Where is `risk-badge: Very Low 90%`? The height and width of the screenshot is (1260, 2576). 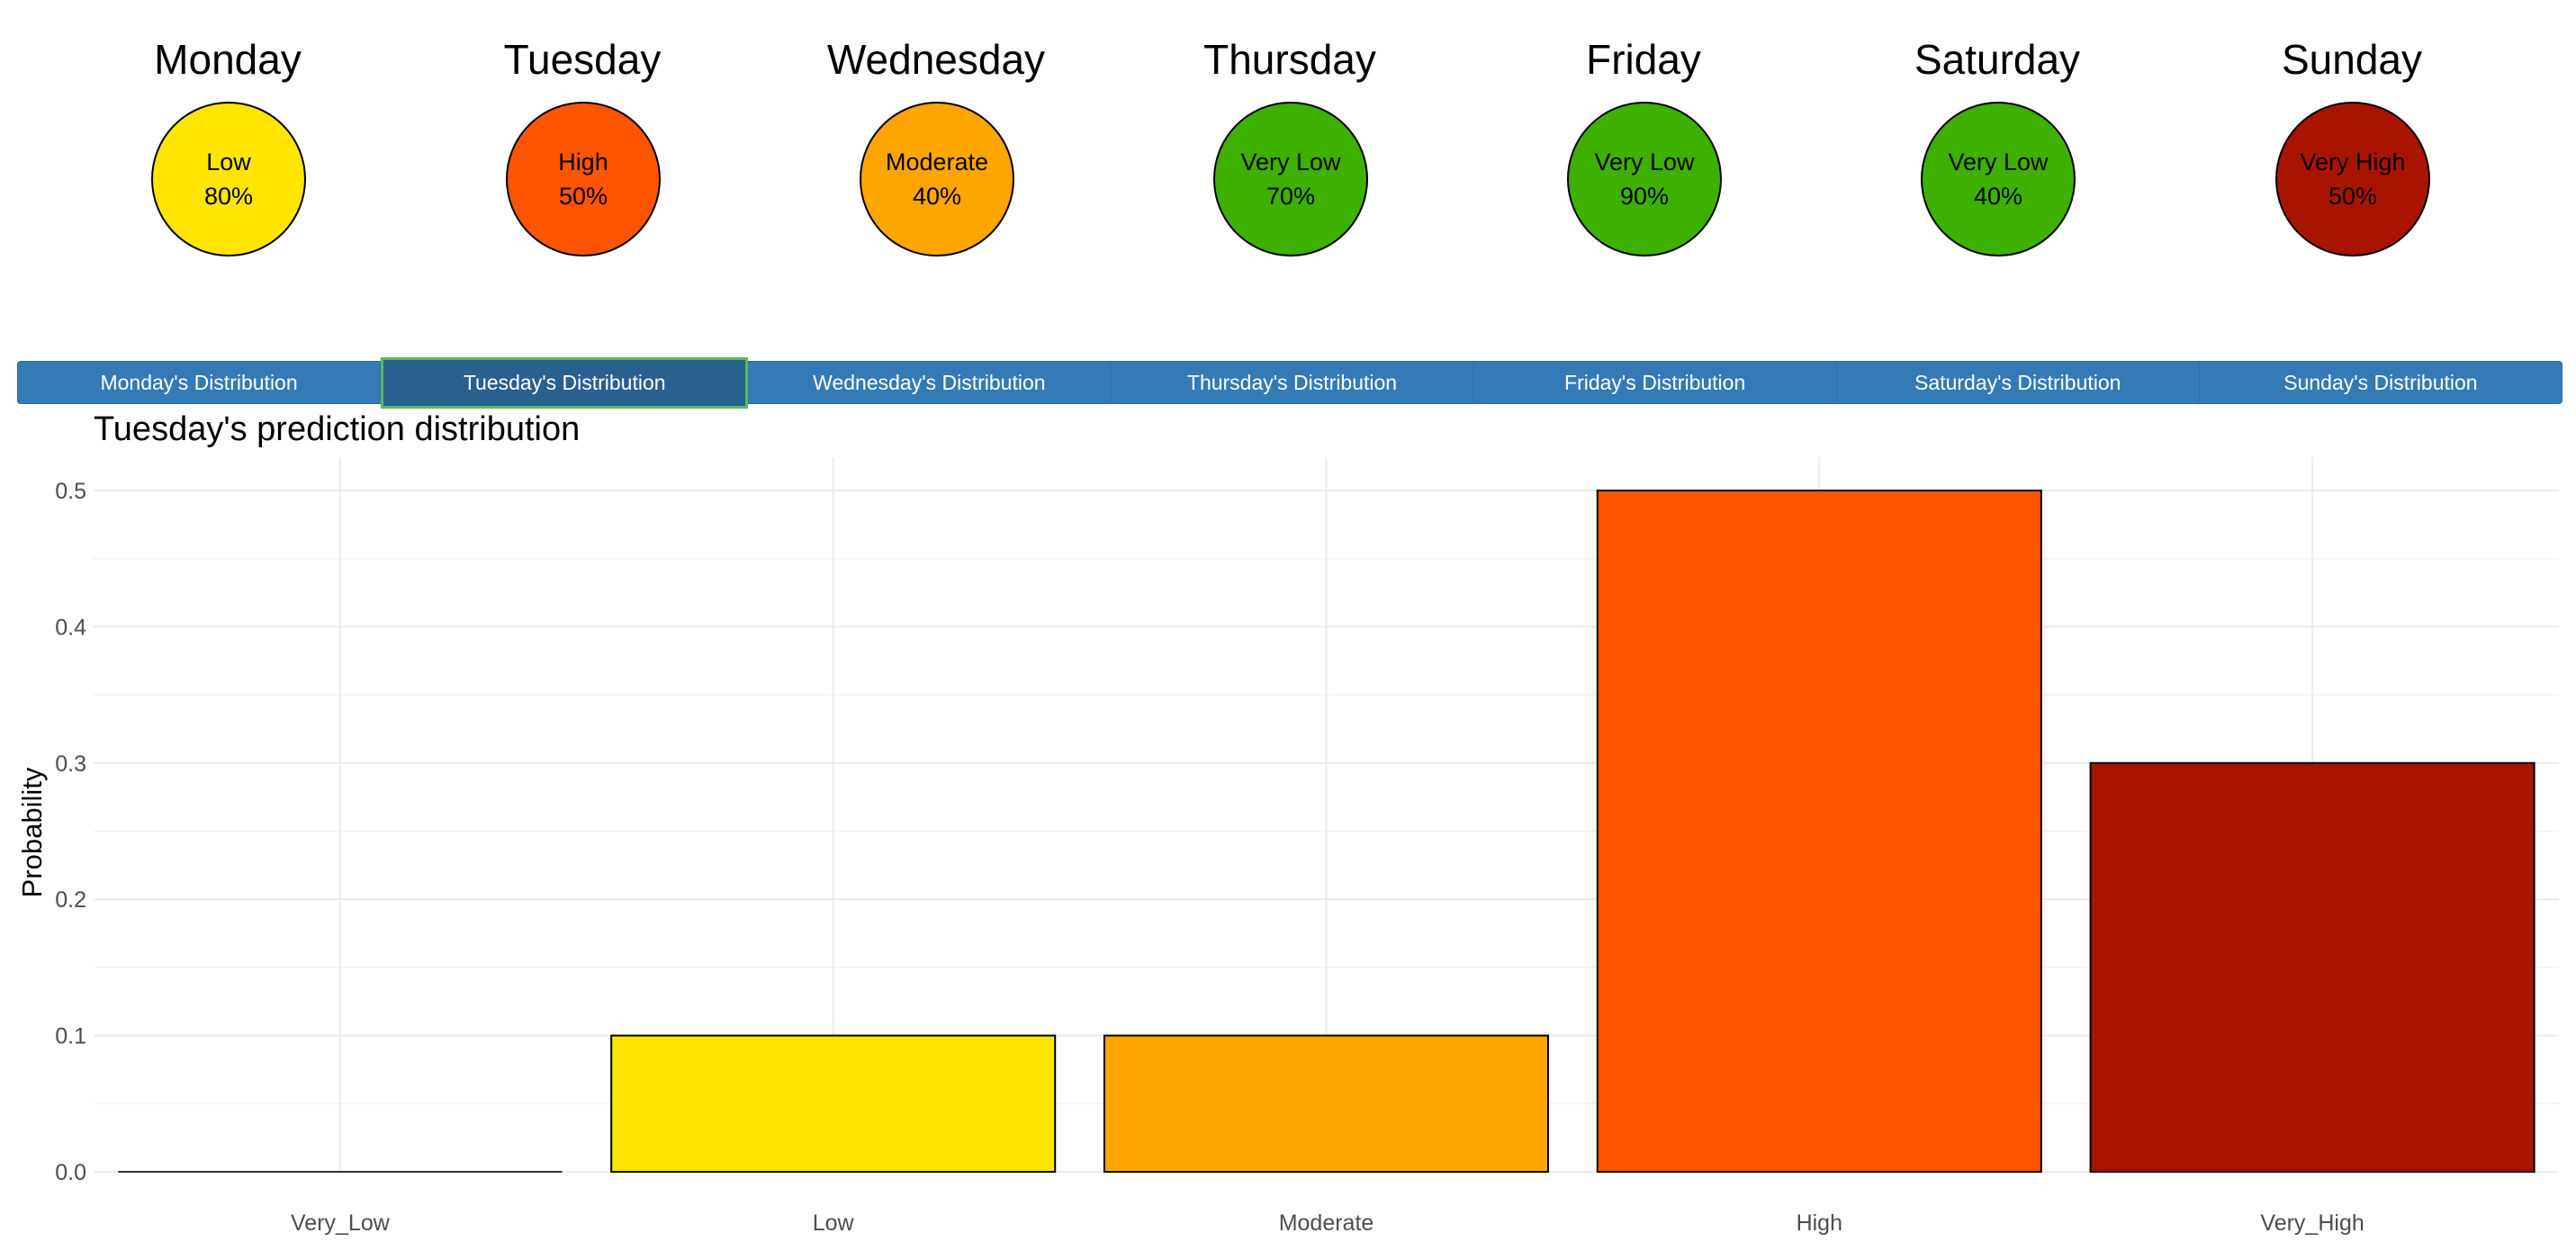
risk-badge: Very Low 90% is located at coordinates (1644, 179).